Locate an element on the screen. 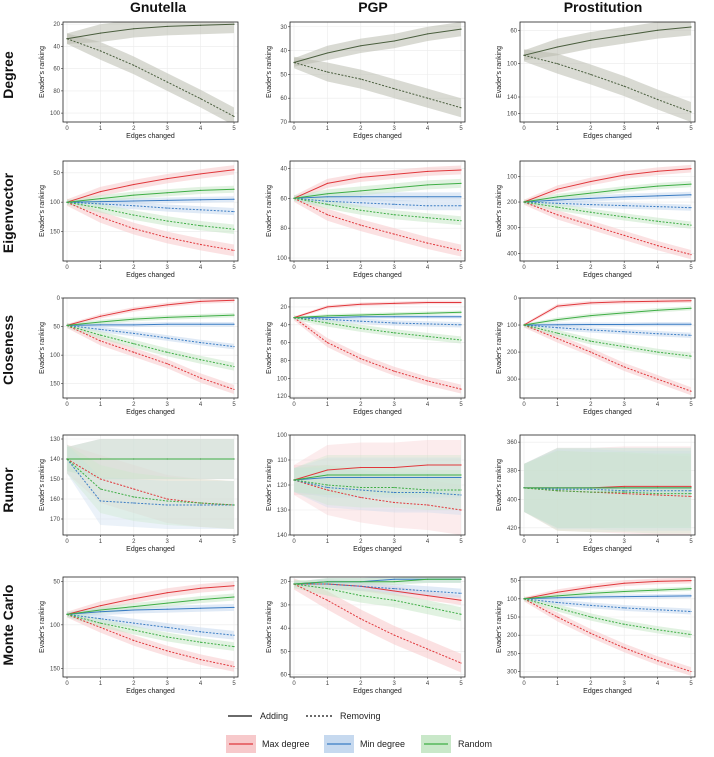  y-tick-label: 100 is located at coordinates (55, 114).